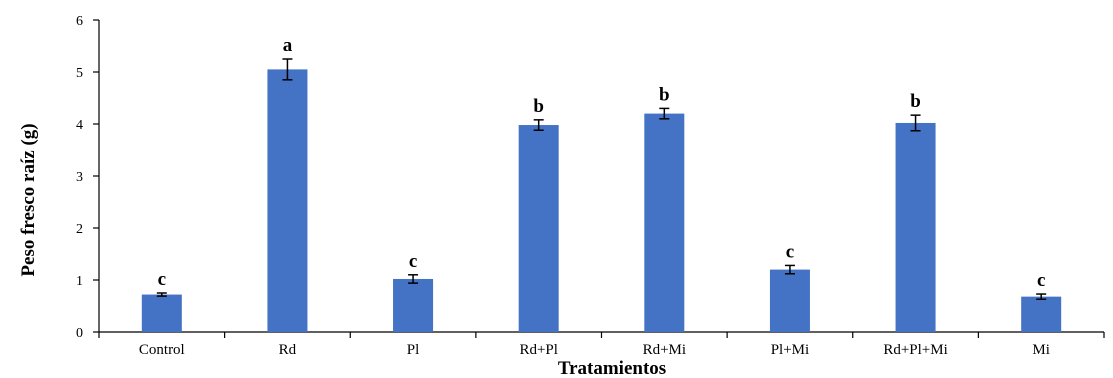 The height and width of the screenshot is (378, 1113). I want to click on category-label: Control, so click(162, 350).